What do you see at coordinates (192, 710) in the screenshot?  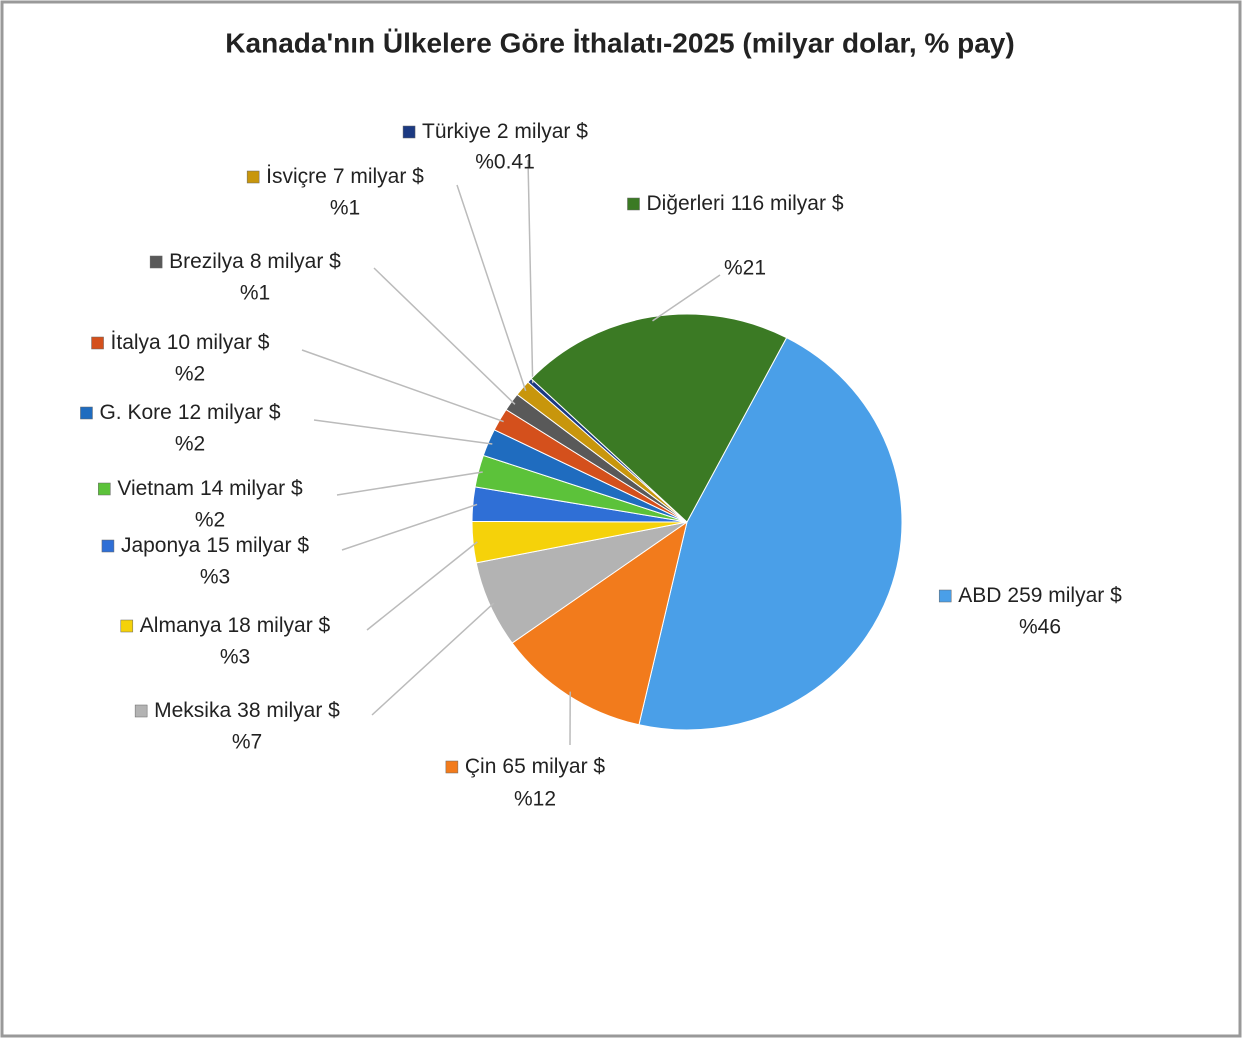 I see `label-name: Meksika` at bounding box center [192, 710].